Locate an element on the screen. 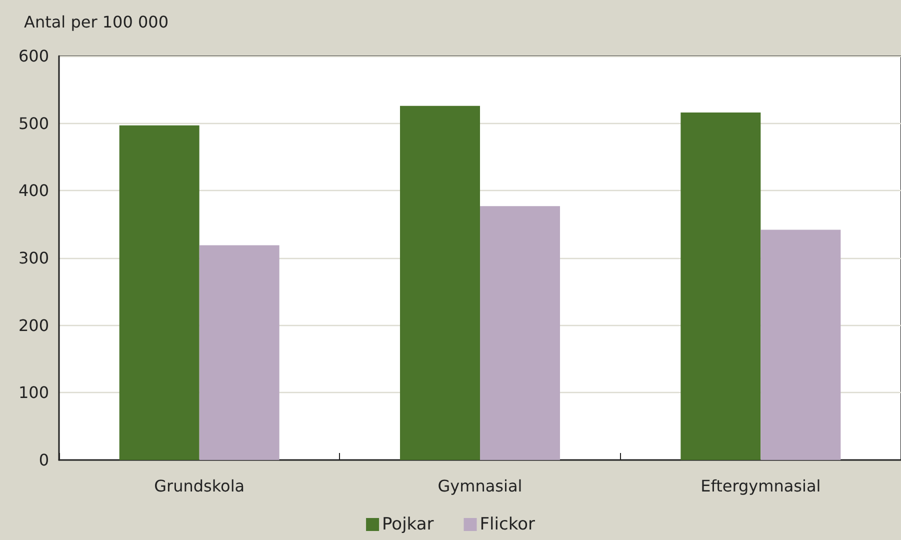 Image resolution: width=901 pixels, height=540 pixels. legend-label: Flickor is located at coordinates (507, 524).